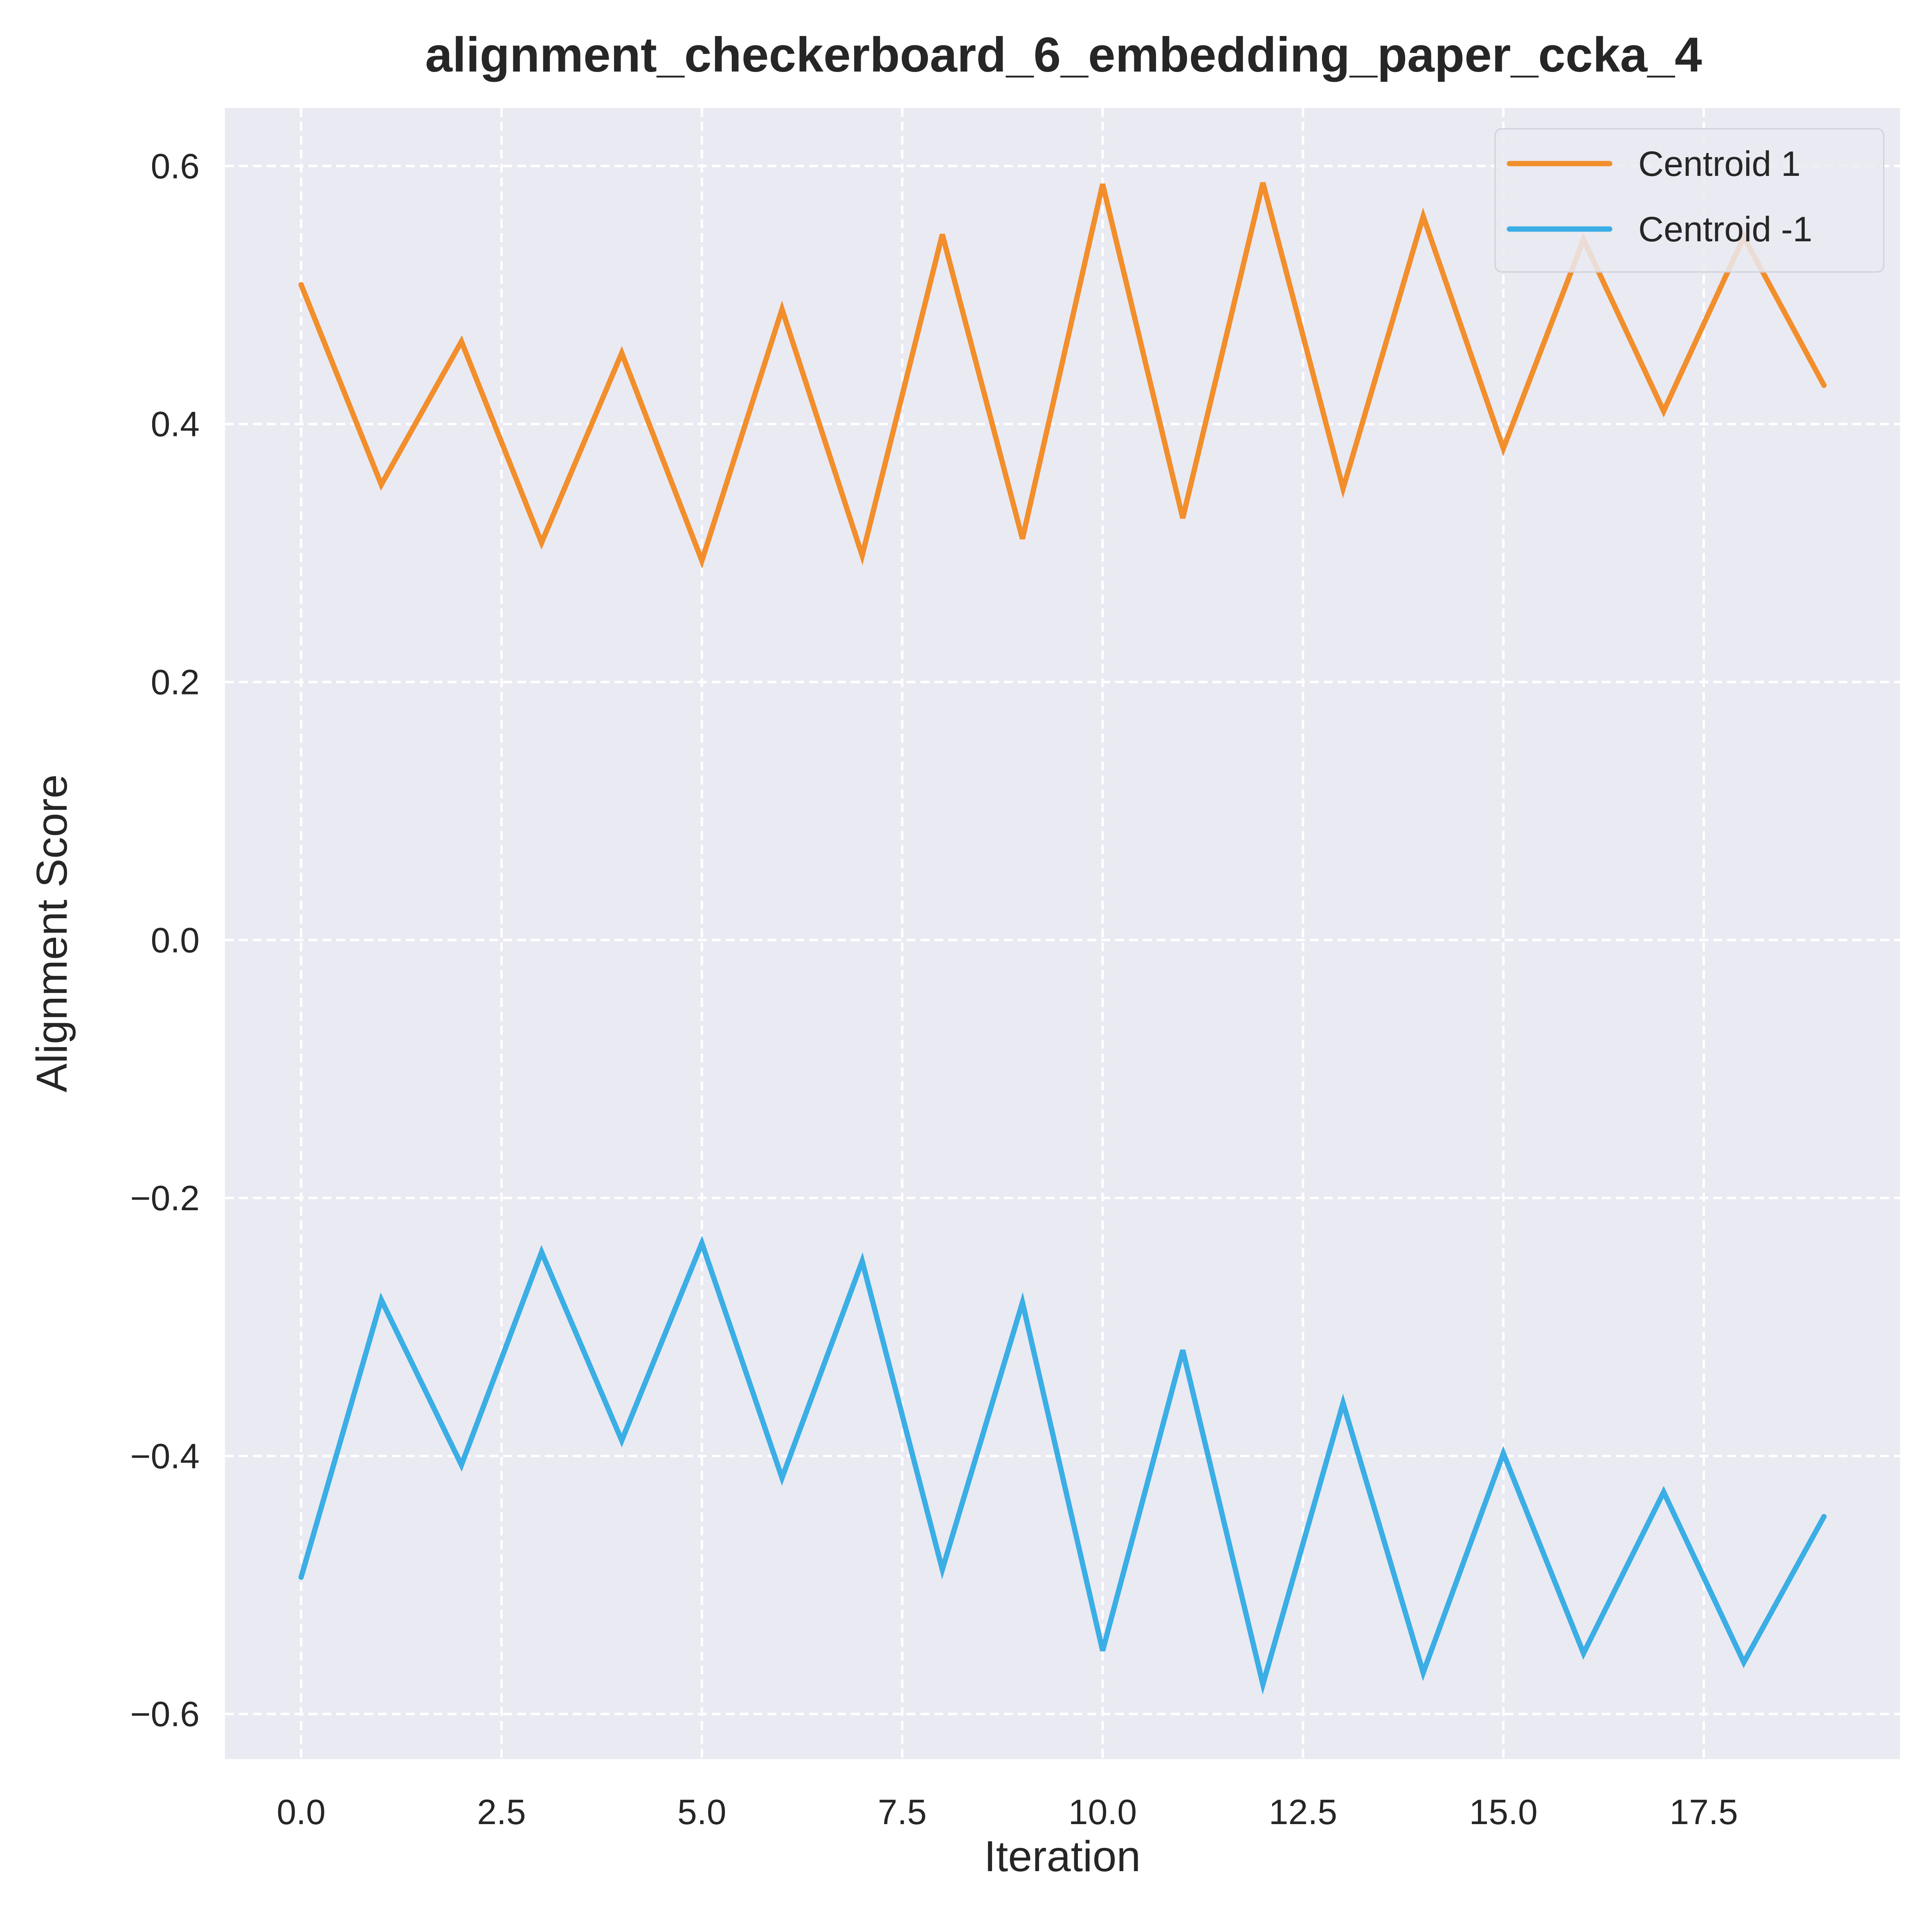 Image resolution: width=1932 pixels, height=1928 pixels. Describe the element at coordinates (701, 1813) in the screenshot. I see `x-tick-label: 5.0` at that location.